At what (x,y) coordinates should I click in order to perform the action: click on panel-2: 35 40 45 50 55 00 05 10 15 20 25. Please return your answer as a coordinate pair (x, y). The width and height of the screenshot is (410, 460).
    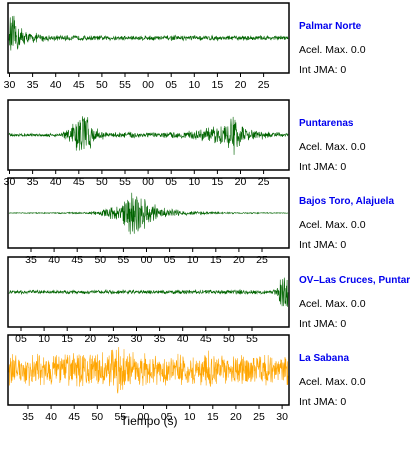
    Looking at the image, I should click on (148, 221).